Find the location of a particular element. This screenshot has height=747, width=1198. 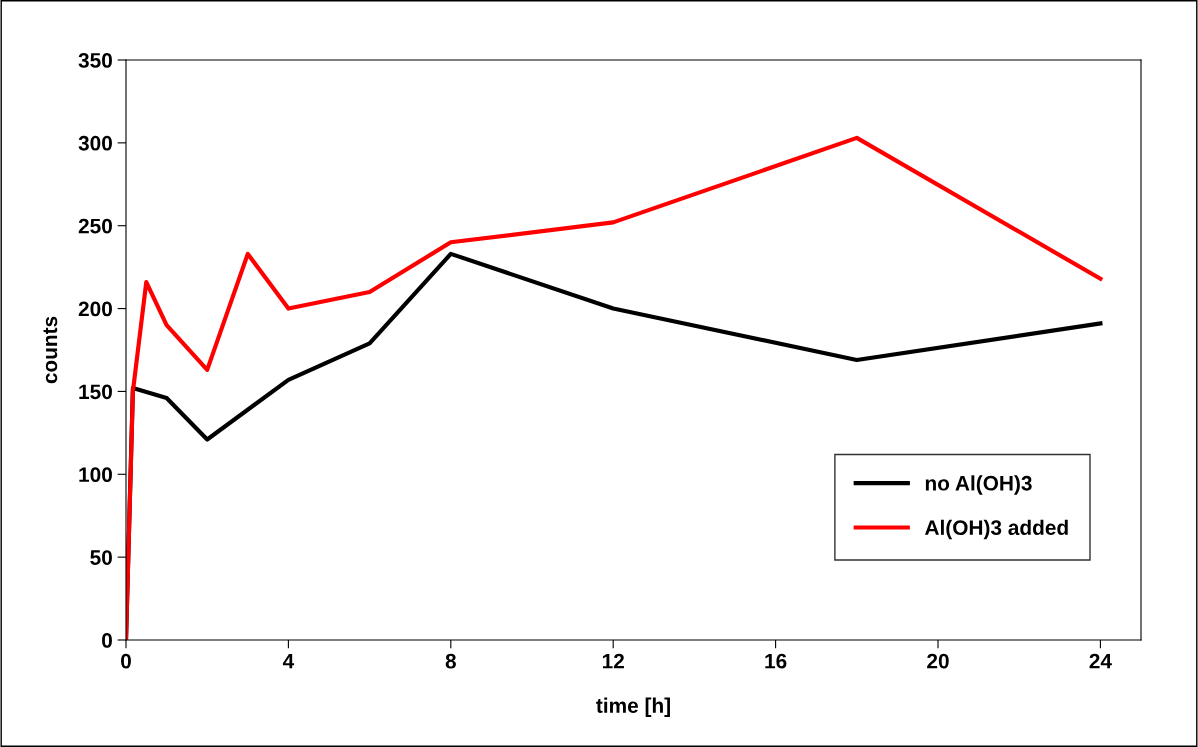

y-tick-label: 200 is located at coordinates (95, 309).